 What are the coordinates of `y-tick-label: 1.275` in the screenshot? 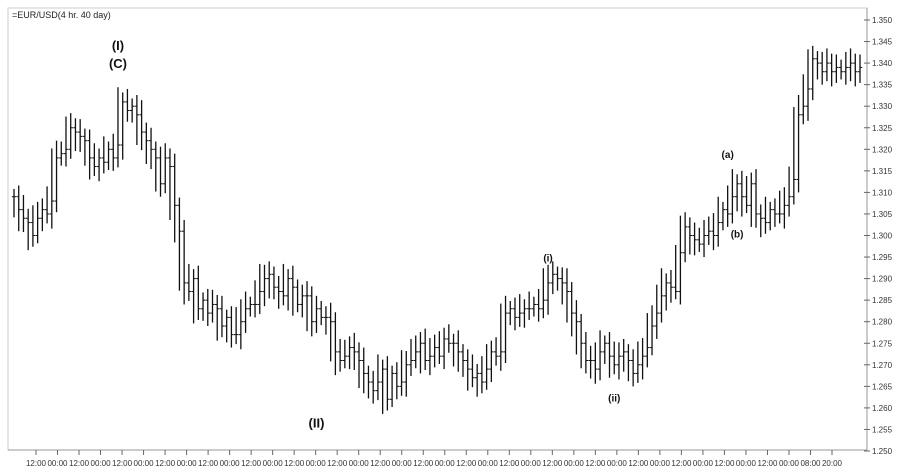 It's located at (882, 343).